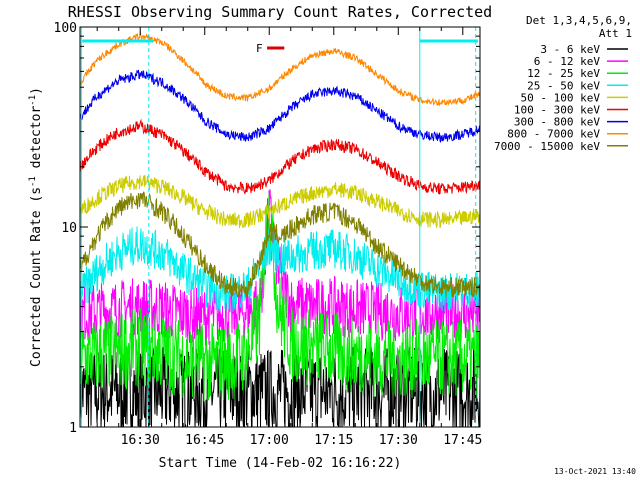 This screenshot has height=480, width=640. What do you see at coordinates (333, 440) in the screenshot?
I see `x-tick-label: 17:15` at bounding box center [333, 440].